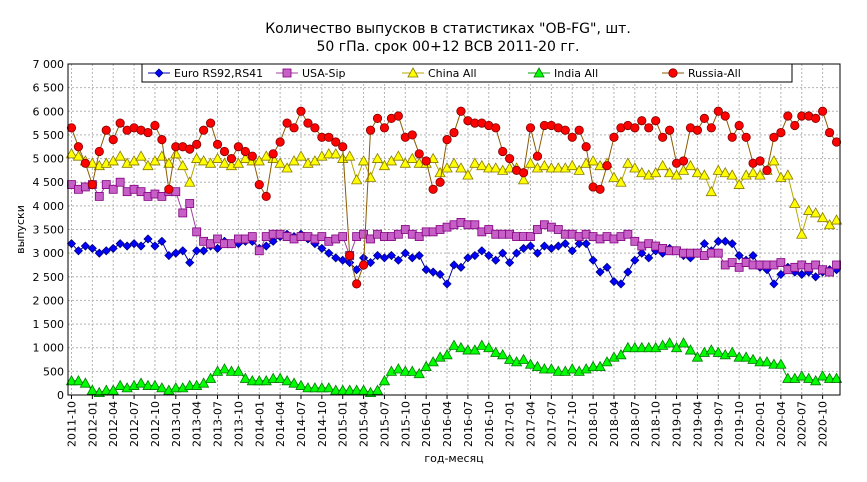  What do you see at coordinates (447, 47) in the screenshot?
I see `chart-subtitle: 50 гПа. срок 00+12 ВСВ 2011-20 гг.` at bounding box center [447, 47].